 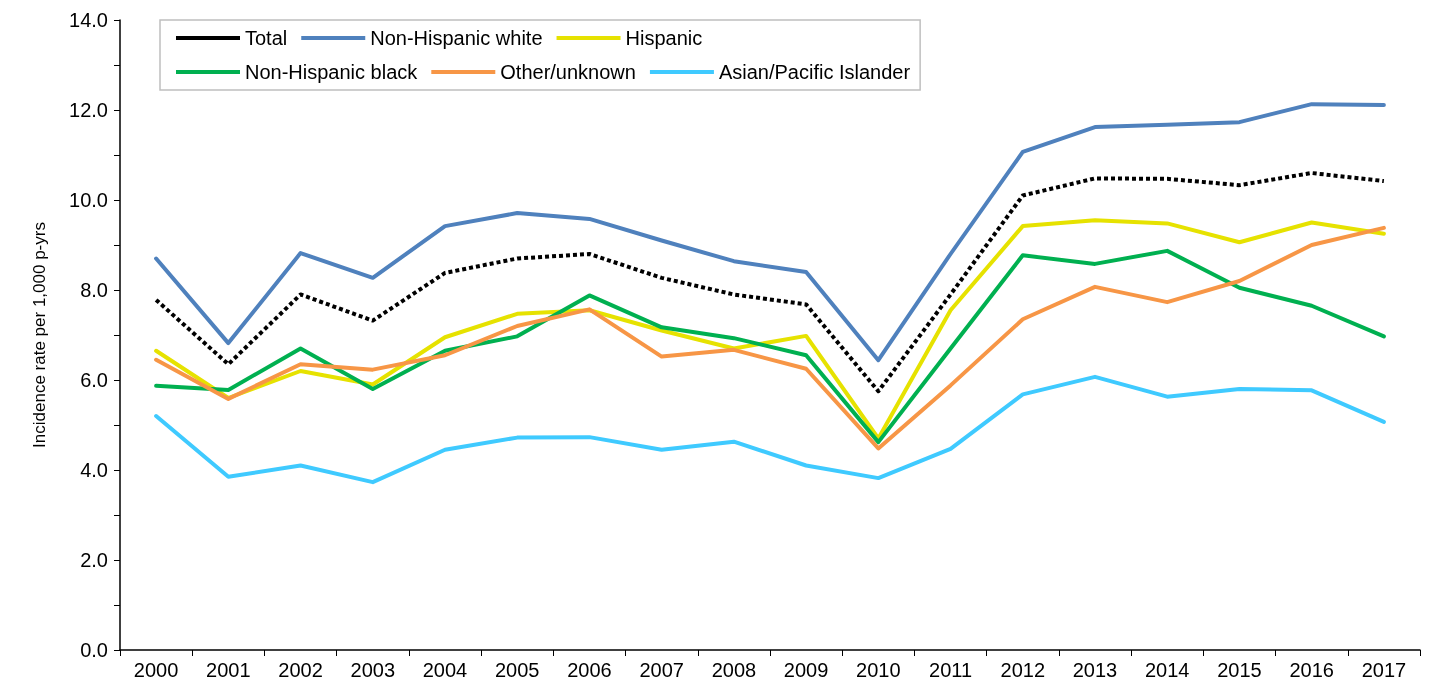 I want to click on x-tick-label: 2004, so click(x=445, y=670).